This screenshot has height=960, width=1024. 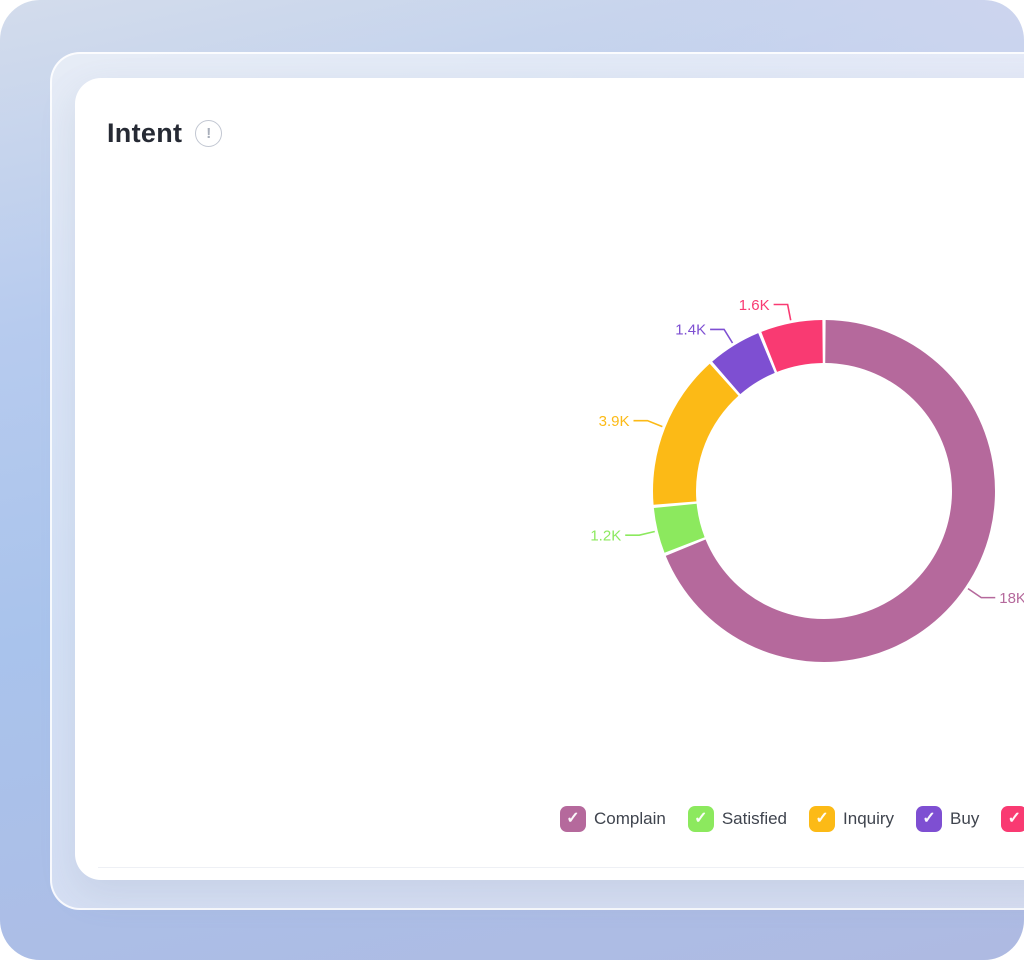 What do you see at coordinates (614, 421) in the screenshot?
I see `segment-value-label: 3.9K` at bounding box center [614, 421].